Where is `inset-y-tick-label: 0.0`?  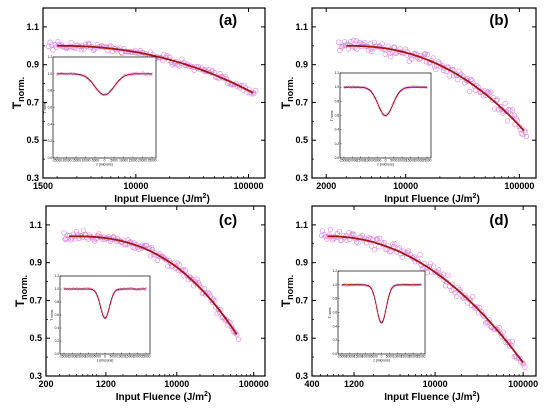
inset-y-tick-label: 0.0 is located at coordinates (337, 158).